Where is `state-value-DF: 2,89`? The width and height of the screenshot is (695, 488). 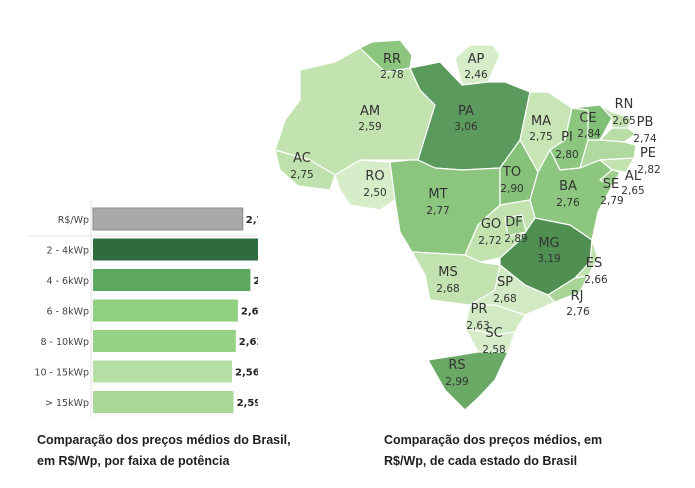 state-value-DF: 2,89 is located at coordinates (515, 239).